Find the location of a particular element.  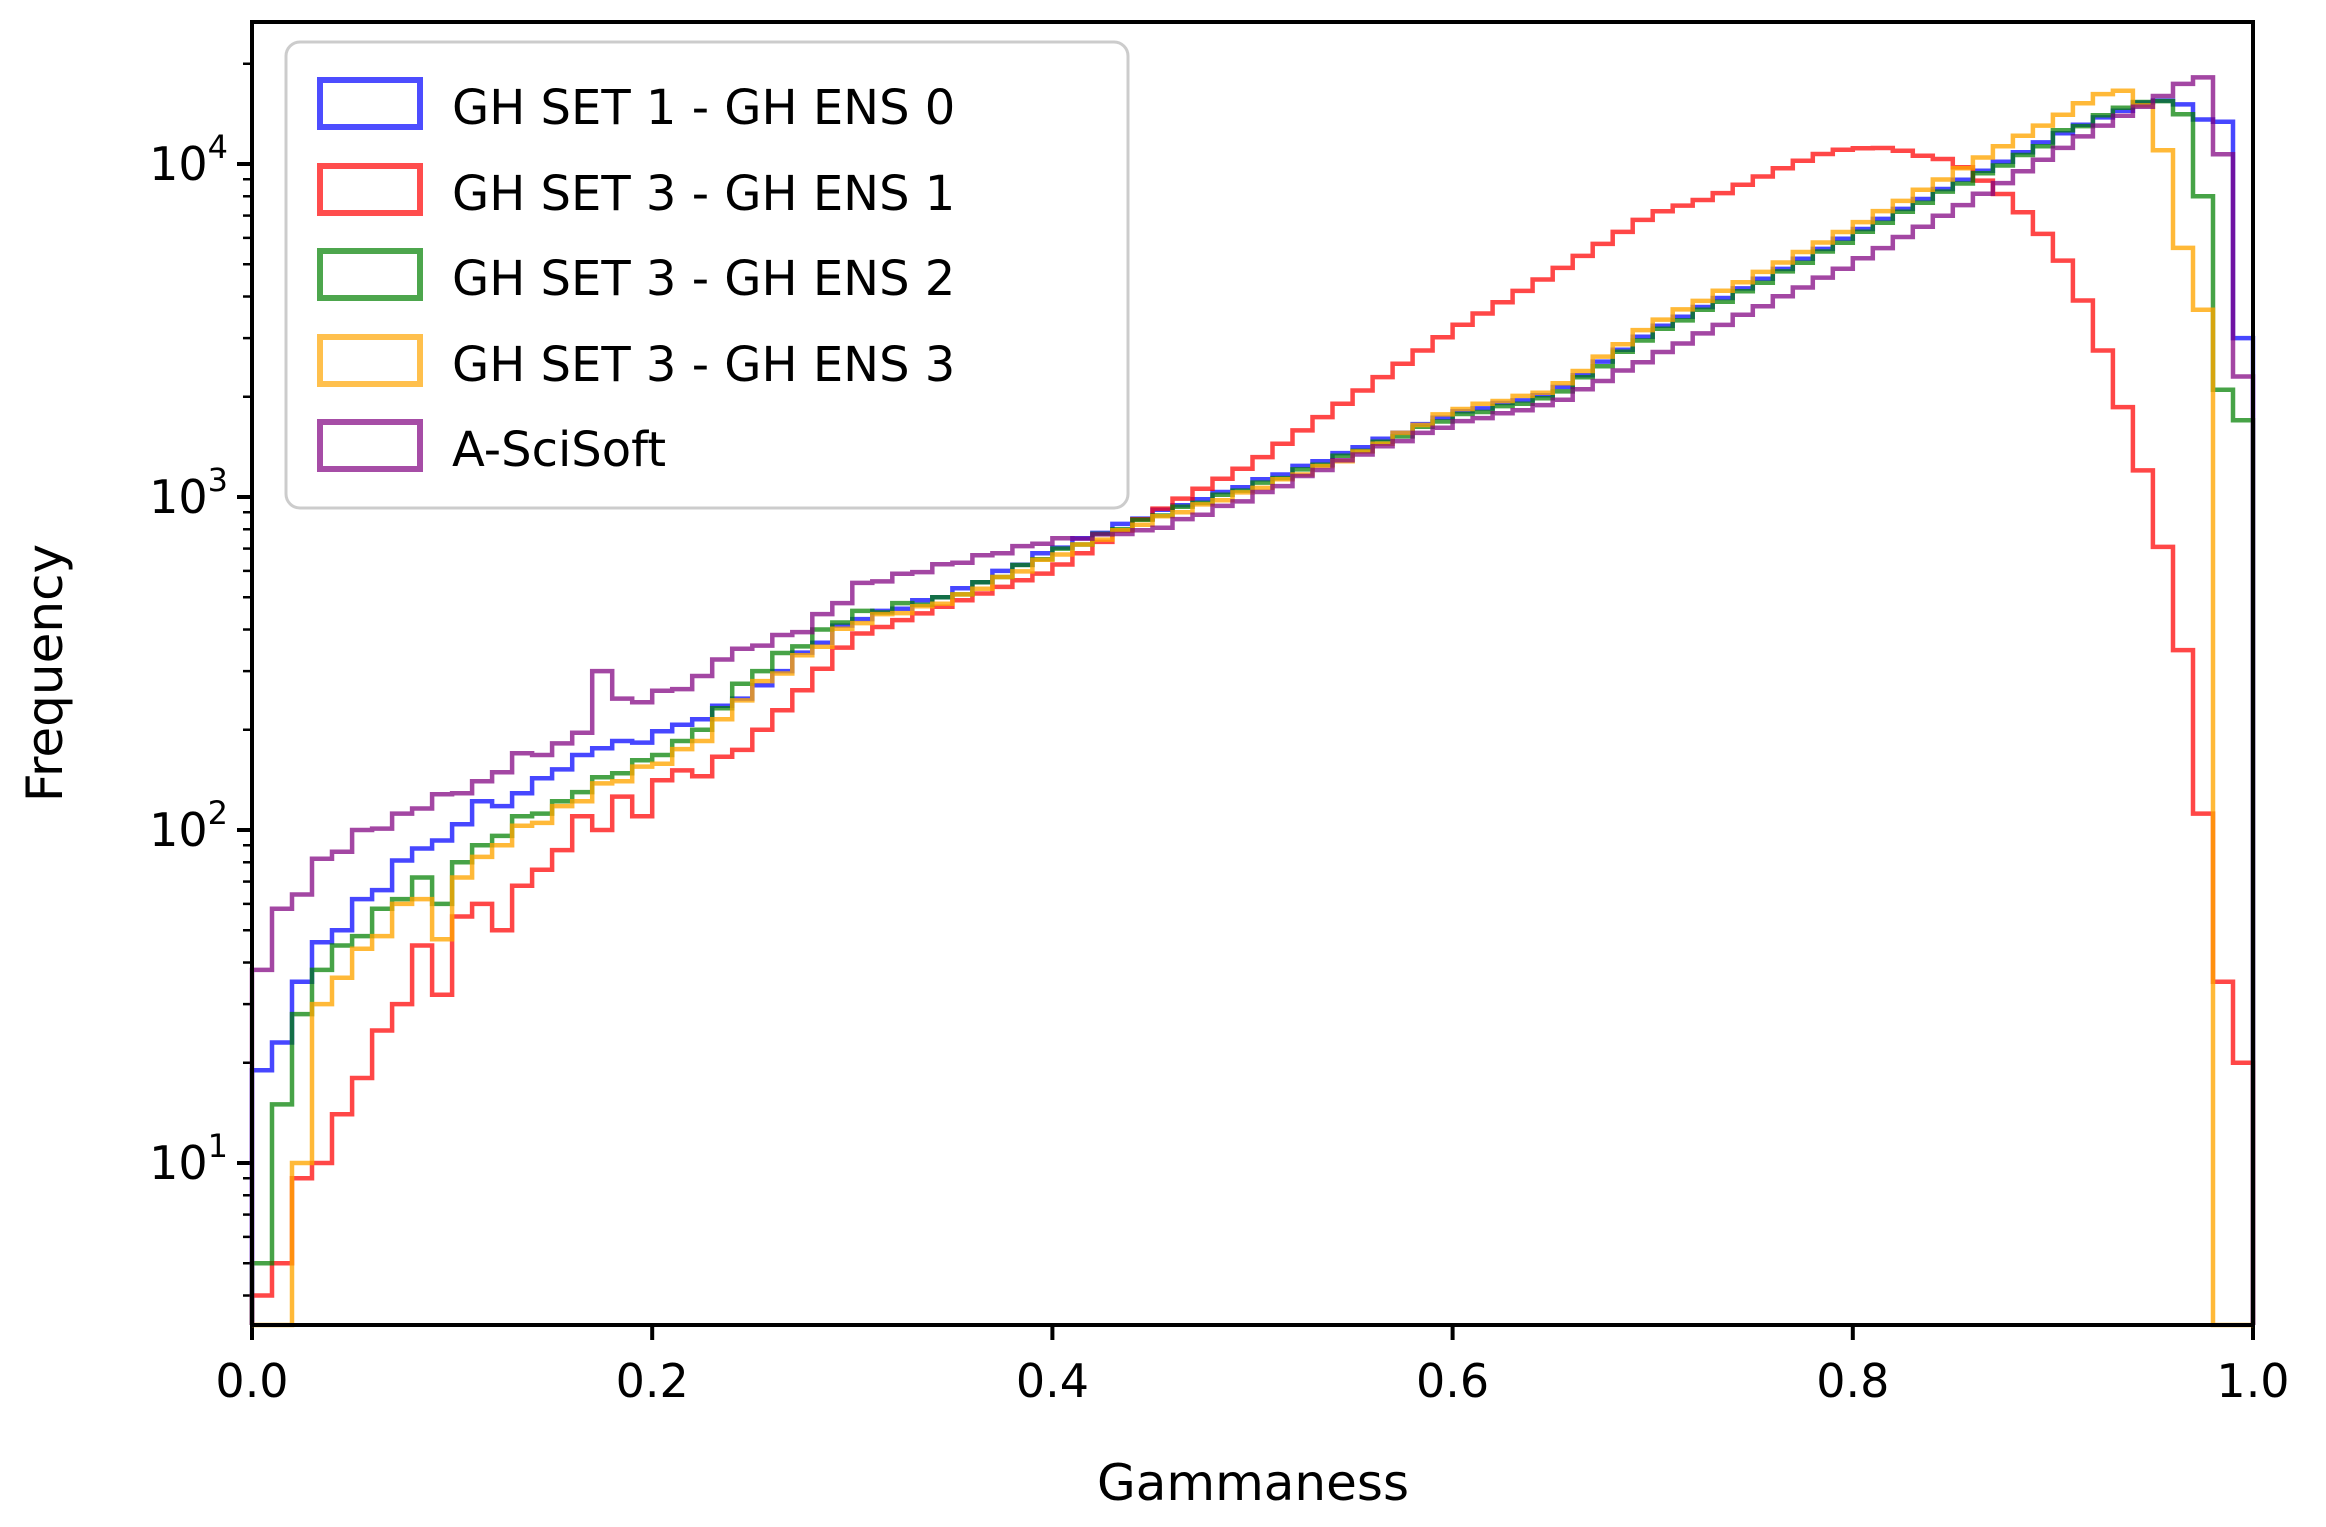

x-tick-label: 0.2 is located at coordinates (652, 1381).